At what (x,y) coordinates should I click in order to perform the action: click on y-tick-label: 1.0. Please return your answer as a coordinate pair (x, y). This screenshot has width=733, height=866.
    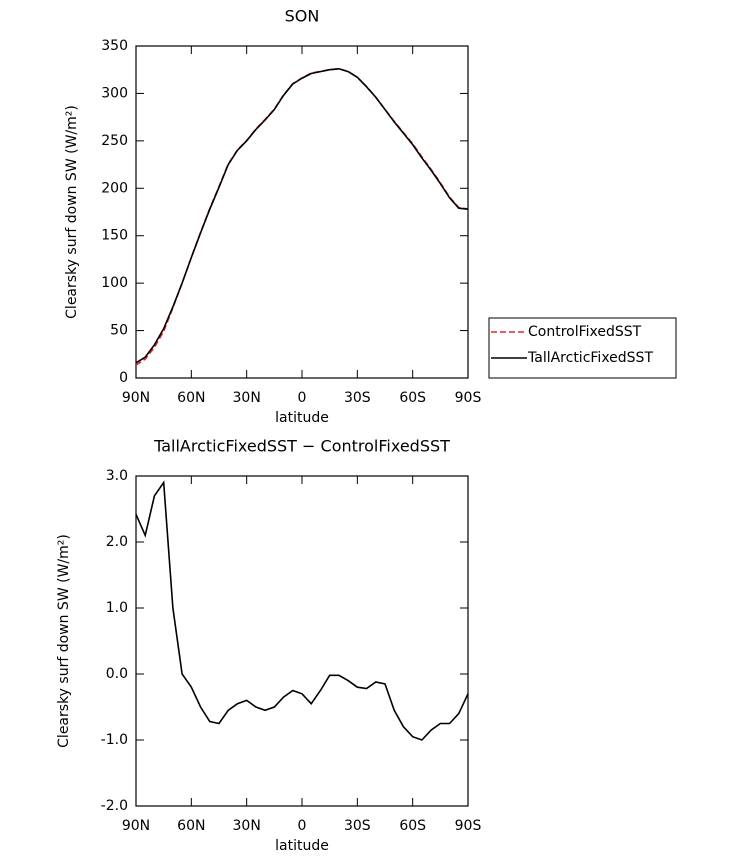
    Looking at the image, I should click on (117, 608).